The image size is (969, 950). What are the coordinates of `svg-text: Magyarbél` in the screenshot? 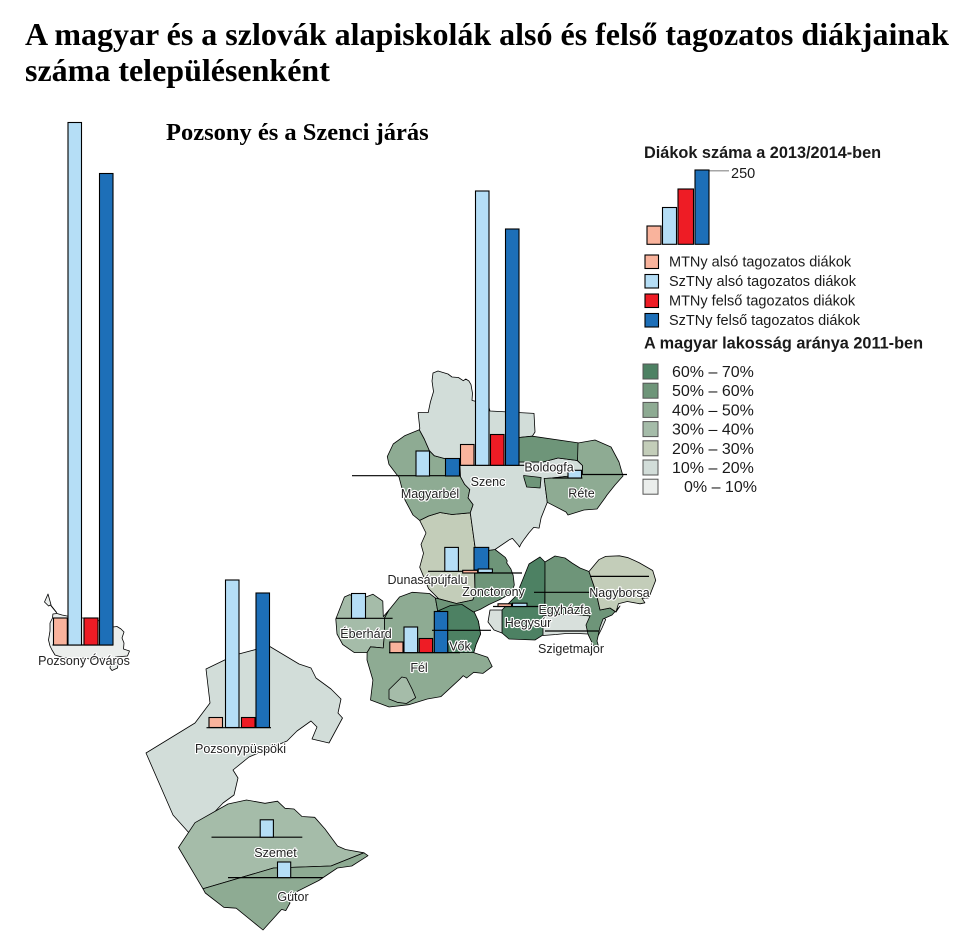 It's located at (430, 494).